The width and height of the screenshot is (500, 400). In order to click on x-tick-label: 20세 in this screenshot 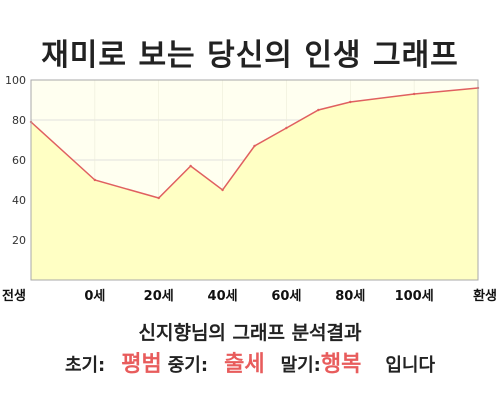, I will do `click(159, 296)`.